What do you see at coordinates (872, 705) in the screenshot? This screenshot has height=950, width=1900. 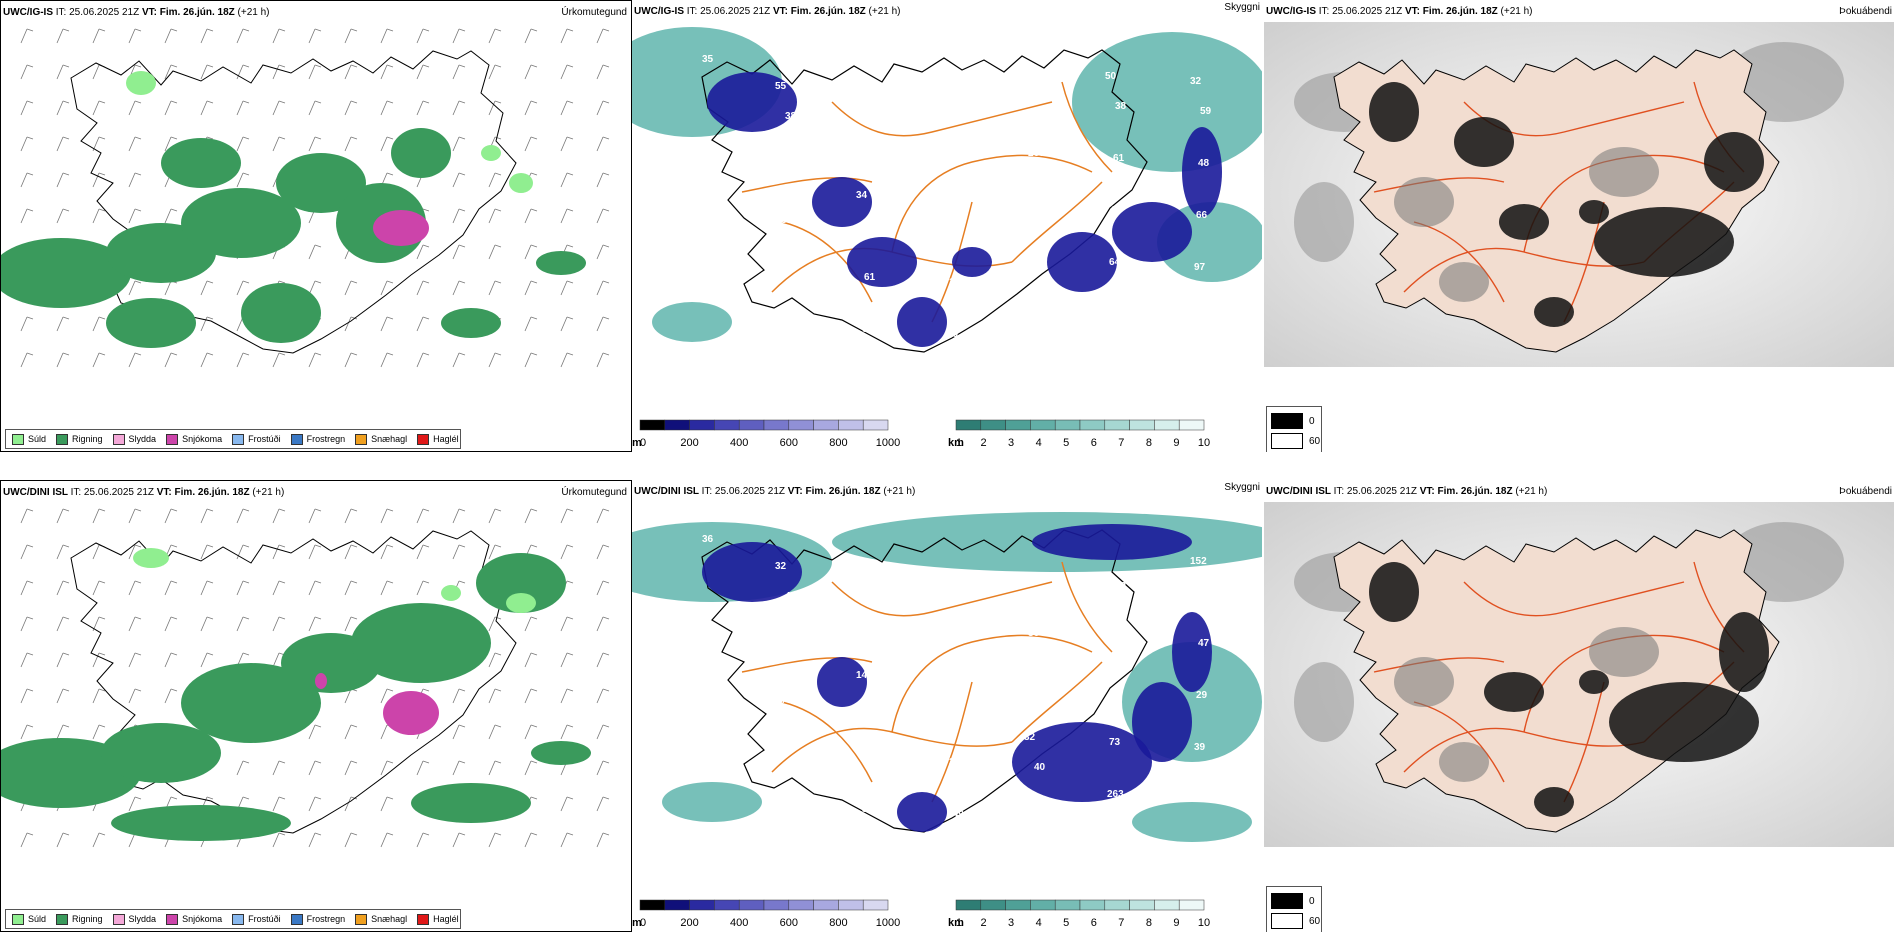 I see `cloud-base-value: 57` at bounding box center [872, 705].